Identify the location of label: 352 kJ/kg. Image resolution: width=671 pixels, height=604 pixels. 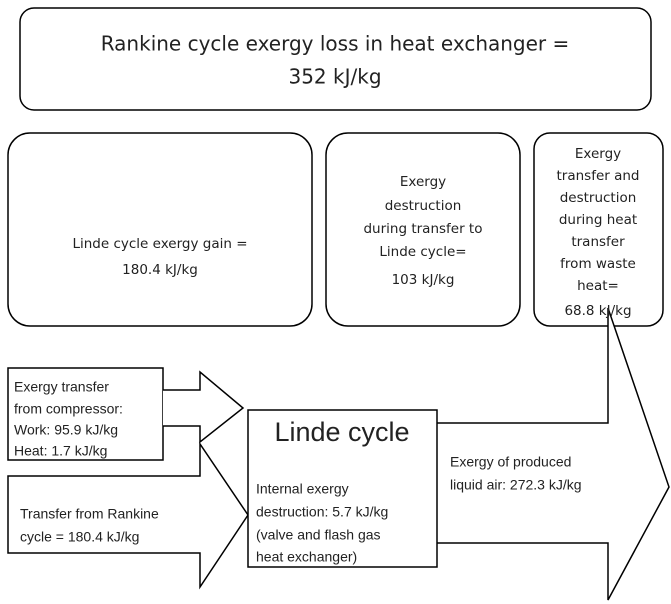
(334, 77).